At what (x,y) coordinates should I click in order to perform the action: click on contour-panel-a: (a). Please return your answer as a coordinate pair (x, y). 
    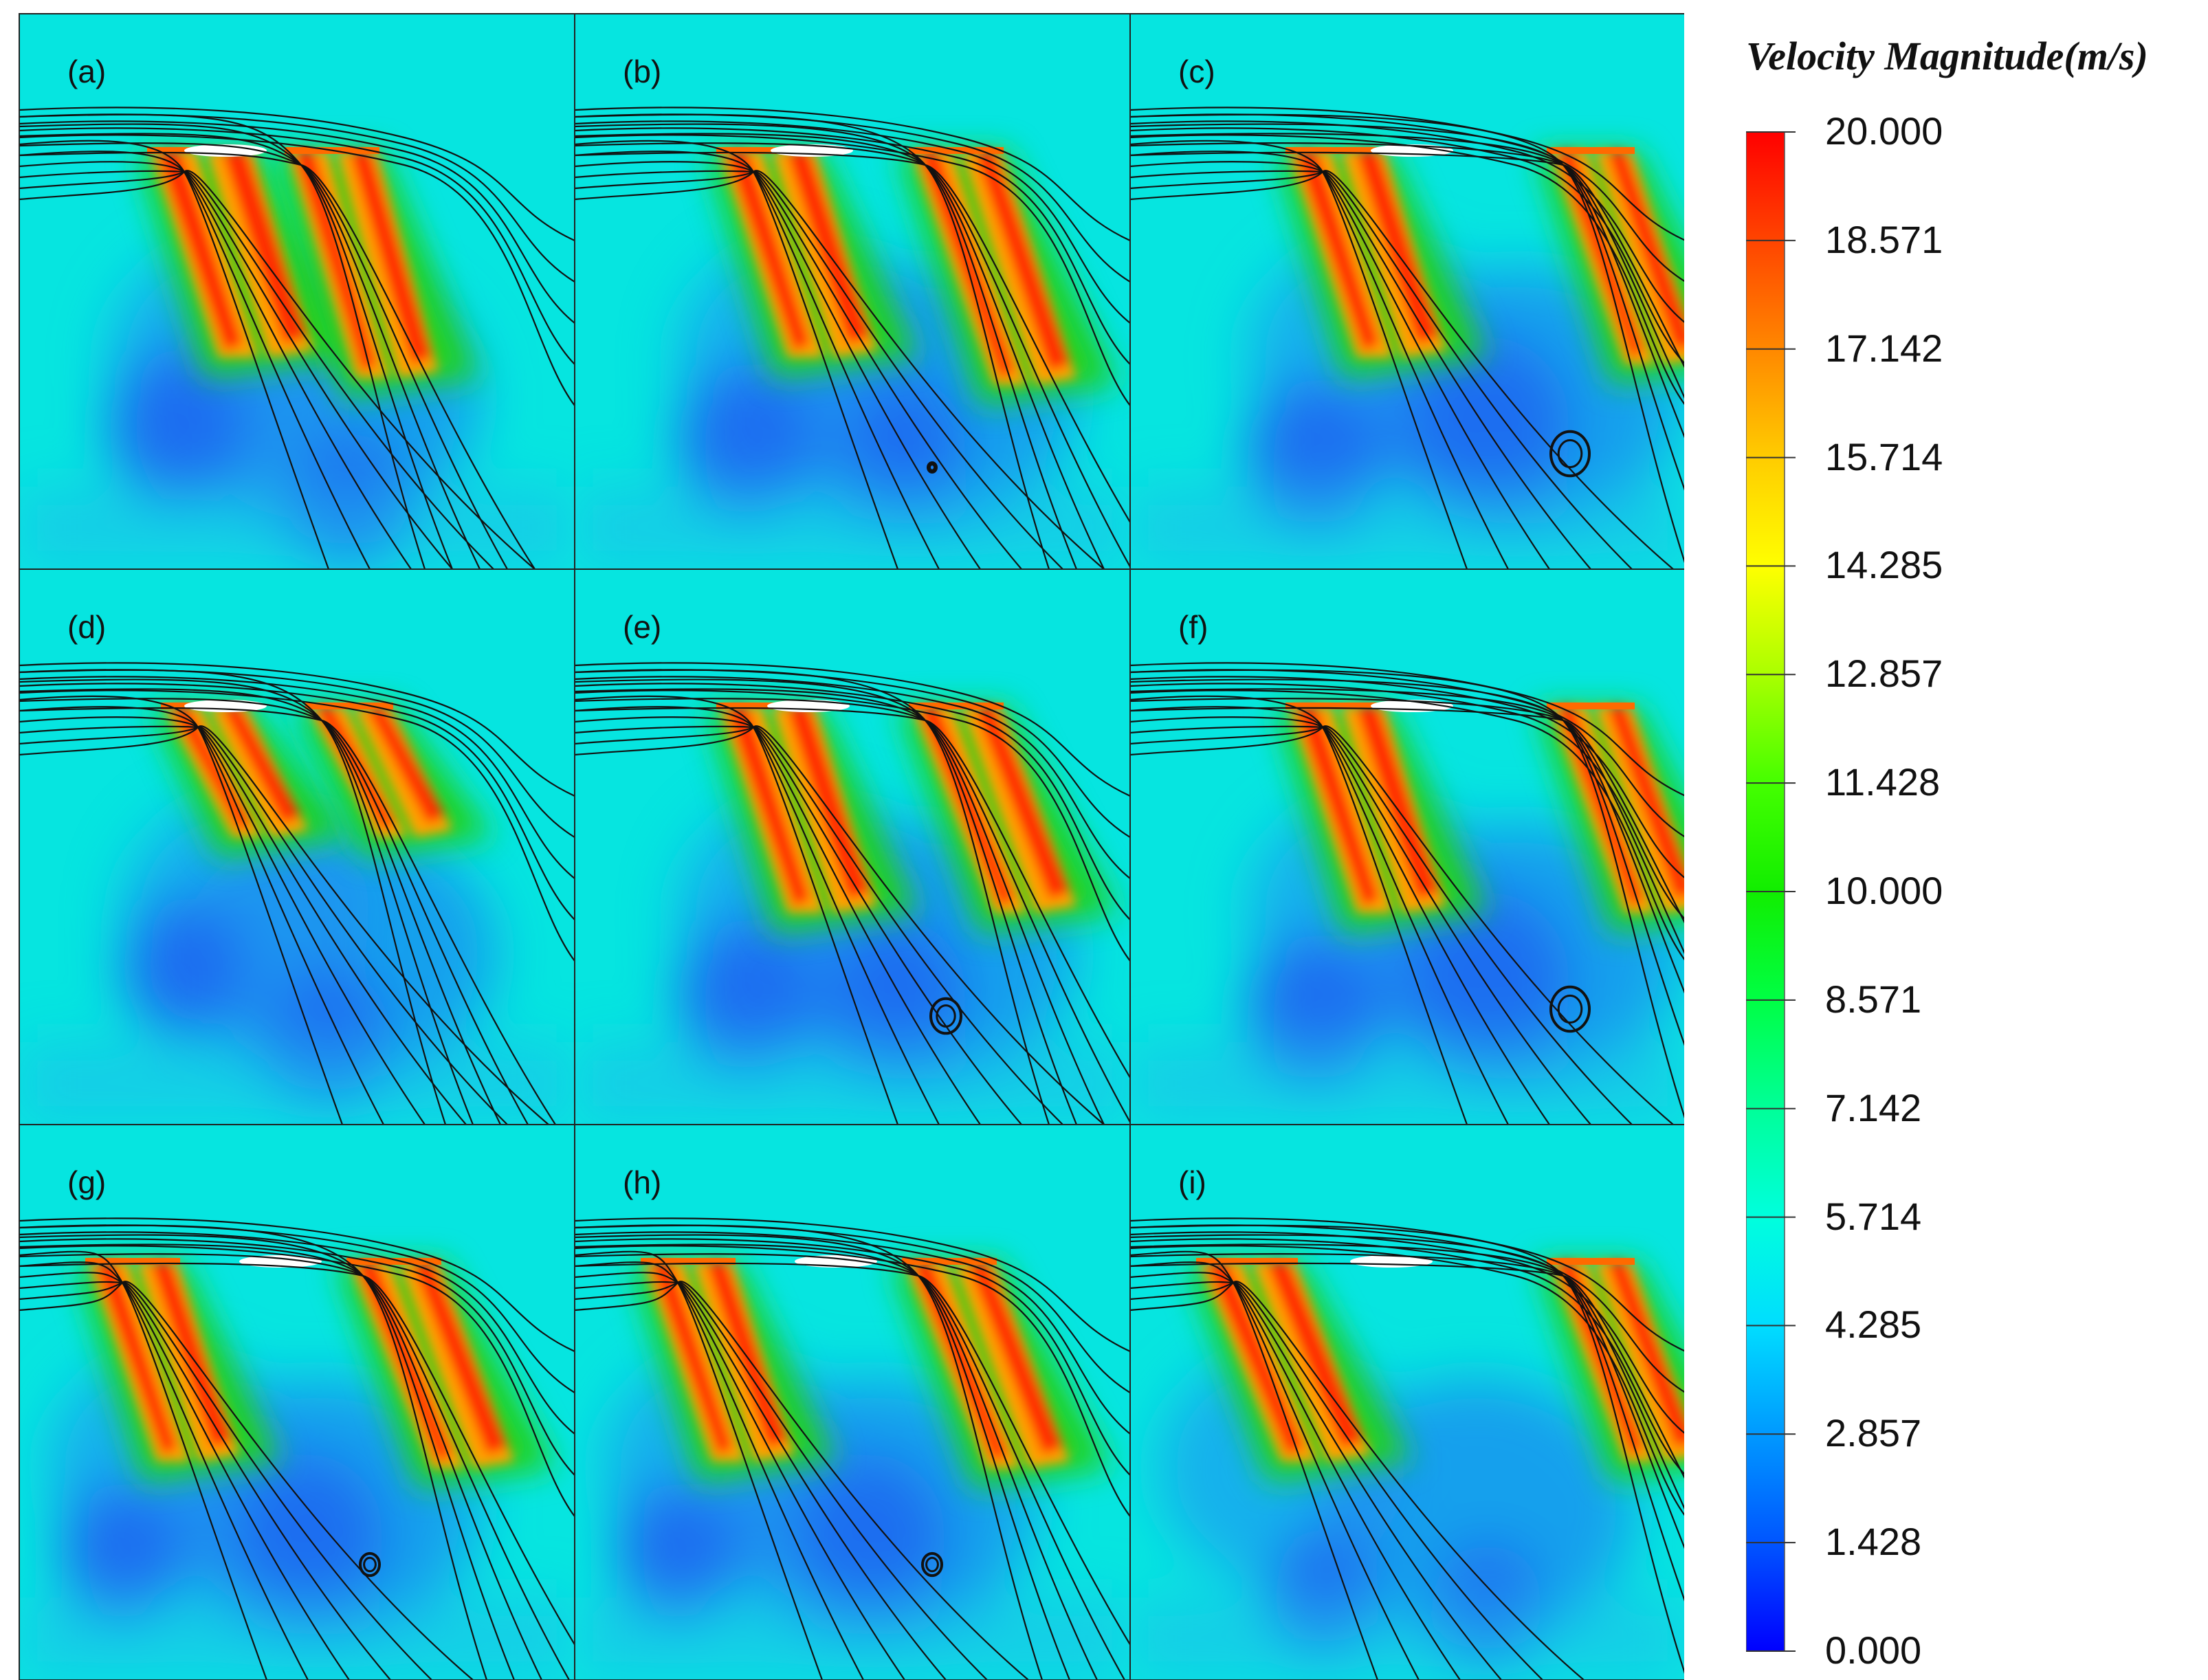
    Looking at the image, I should click on (297, 291).